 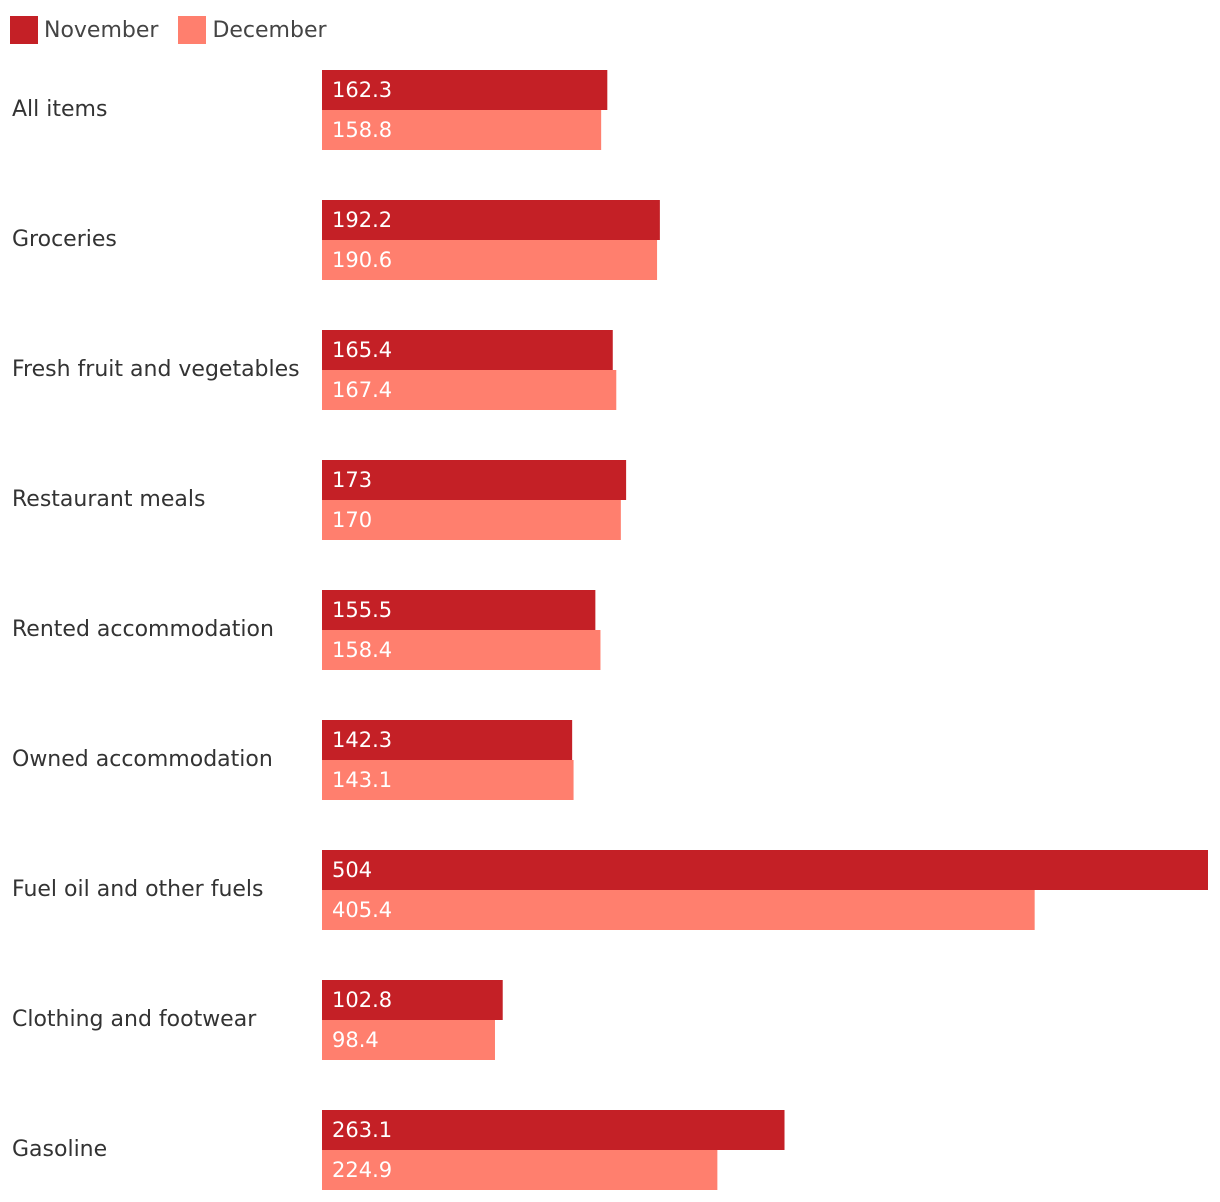 What do you see at coordinates (362, 740) in the screenshot?
I see `value-label-november: 142.3` at bounding box center [362, 740].